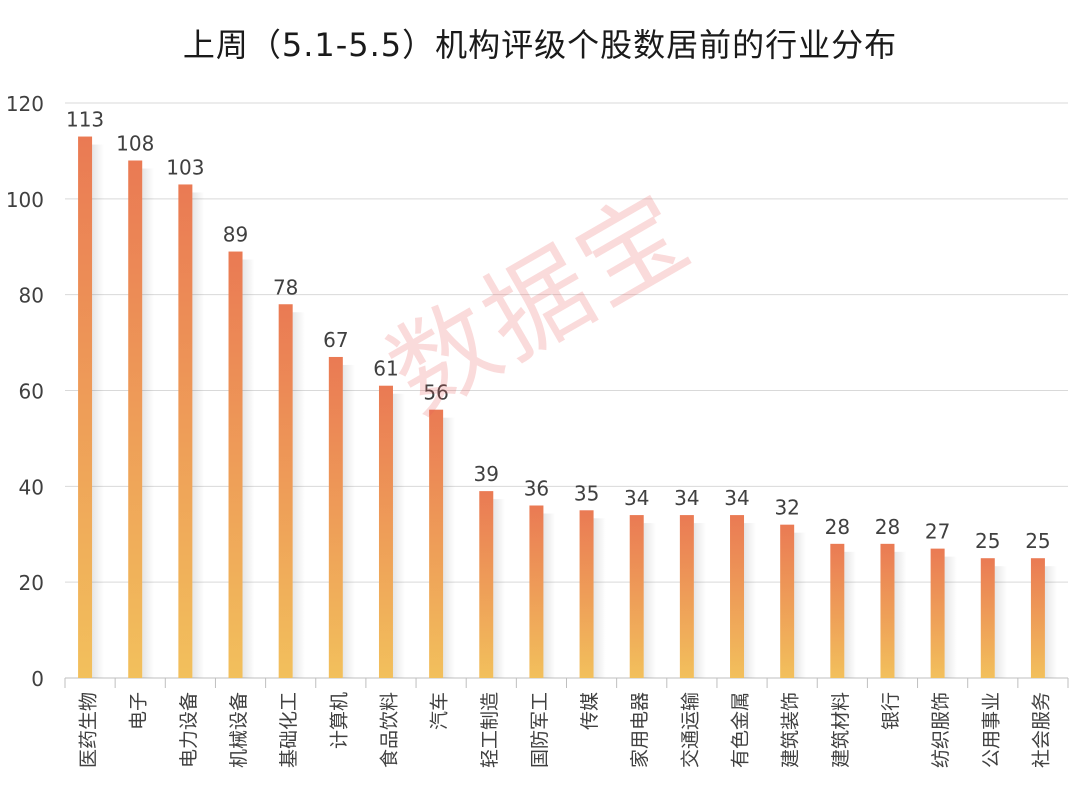 The width and height of the screenshot is (1080, 789). I want to click on data-label: 56, so click(435, 393).